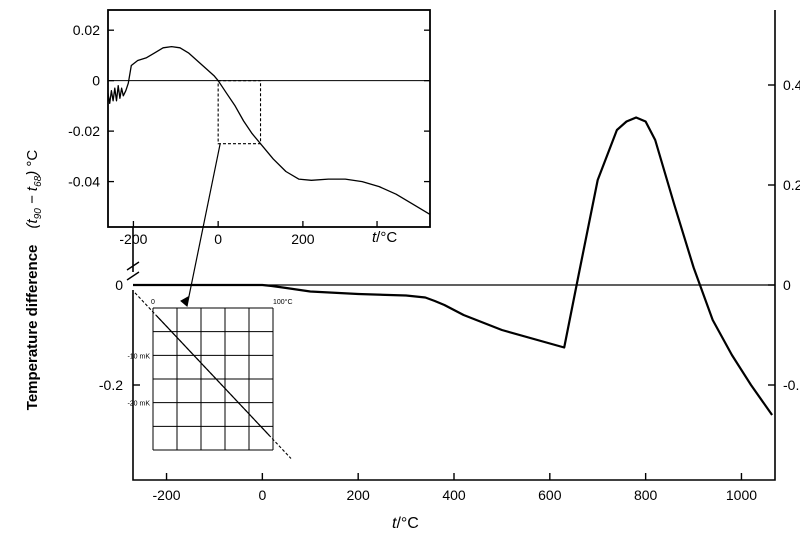 The width and height of the screenshot is (800, 542). I want to click on zoom-box, so click(239, 112).